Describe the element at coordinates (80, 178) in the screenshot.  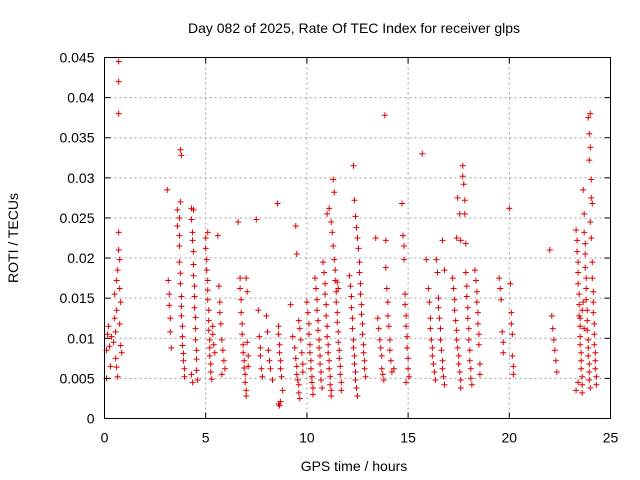
I see `y-tick-label: 0.03` at that location.